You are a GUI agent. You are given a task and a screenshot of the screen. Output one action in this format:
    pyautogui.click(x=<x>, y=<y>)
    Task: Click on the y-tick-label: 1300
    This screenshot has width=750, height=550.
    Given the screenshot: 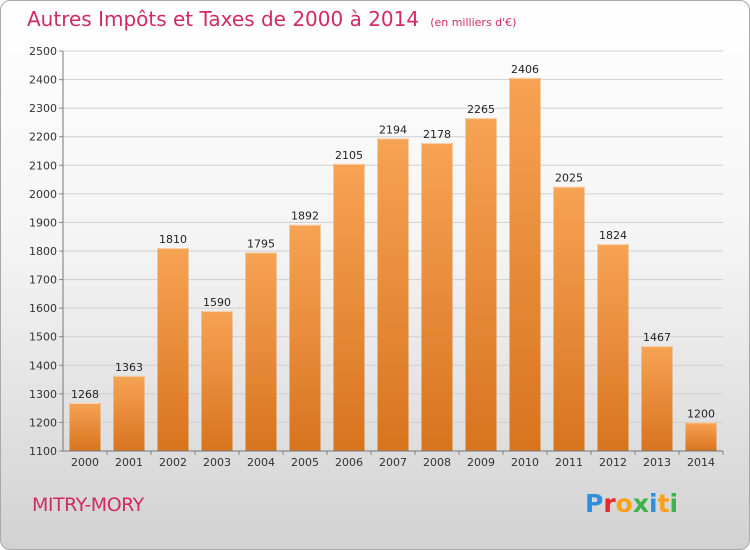 What is the action you would take?
    pyautogui.click(x=43, y=394)
    